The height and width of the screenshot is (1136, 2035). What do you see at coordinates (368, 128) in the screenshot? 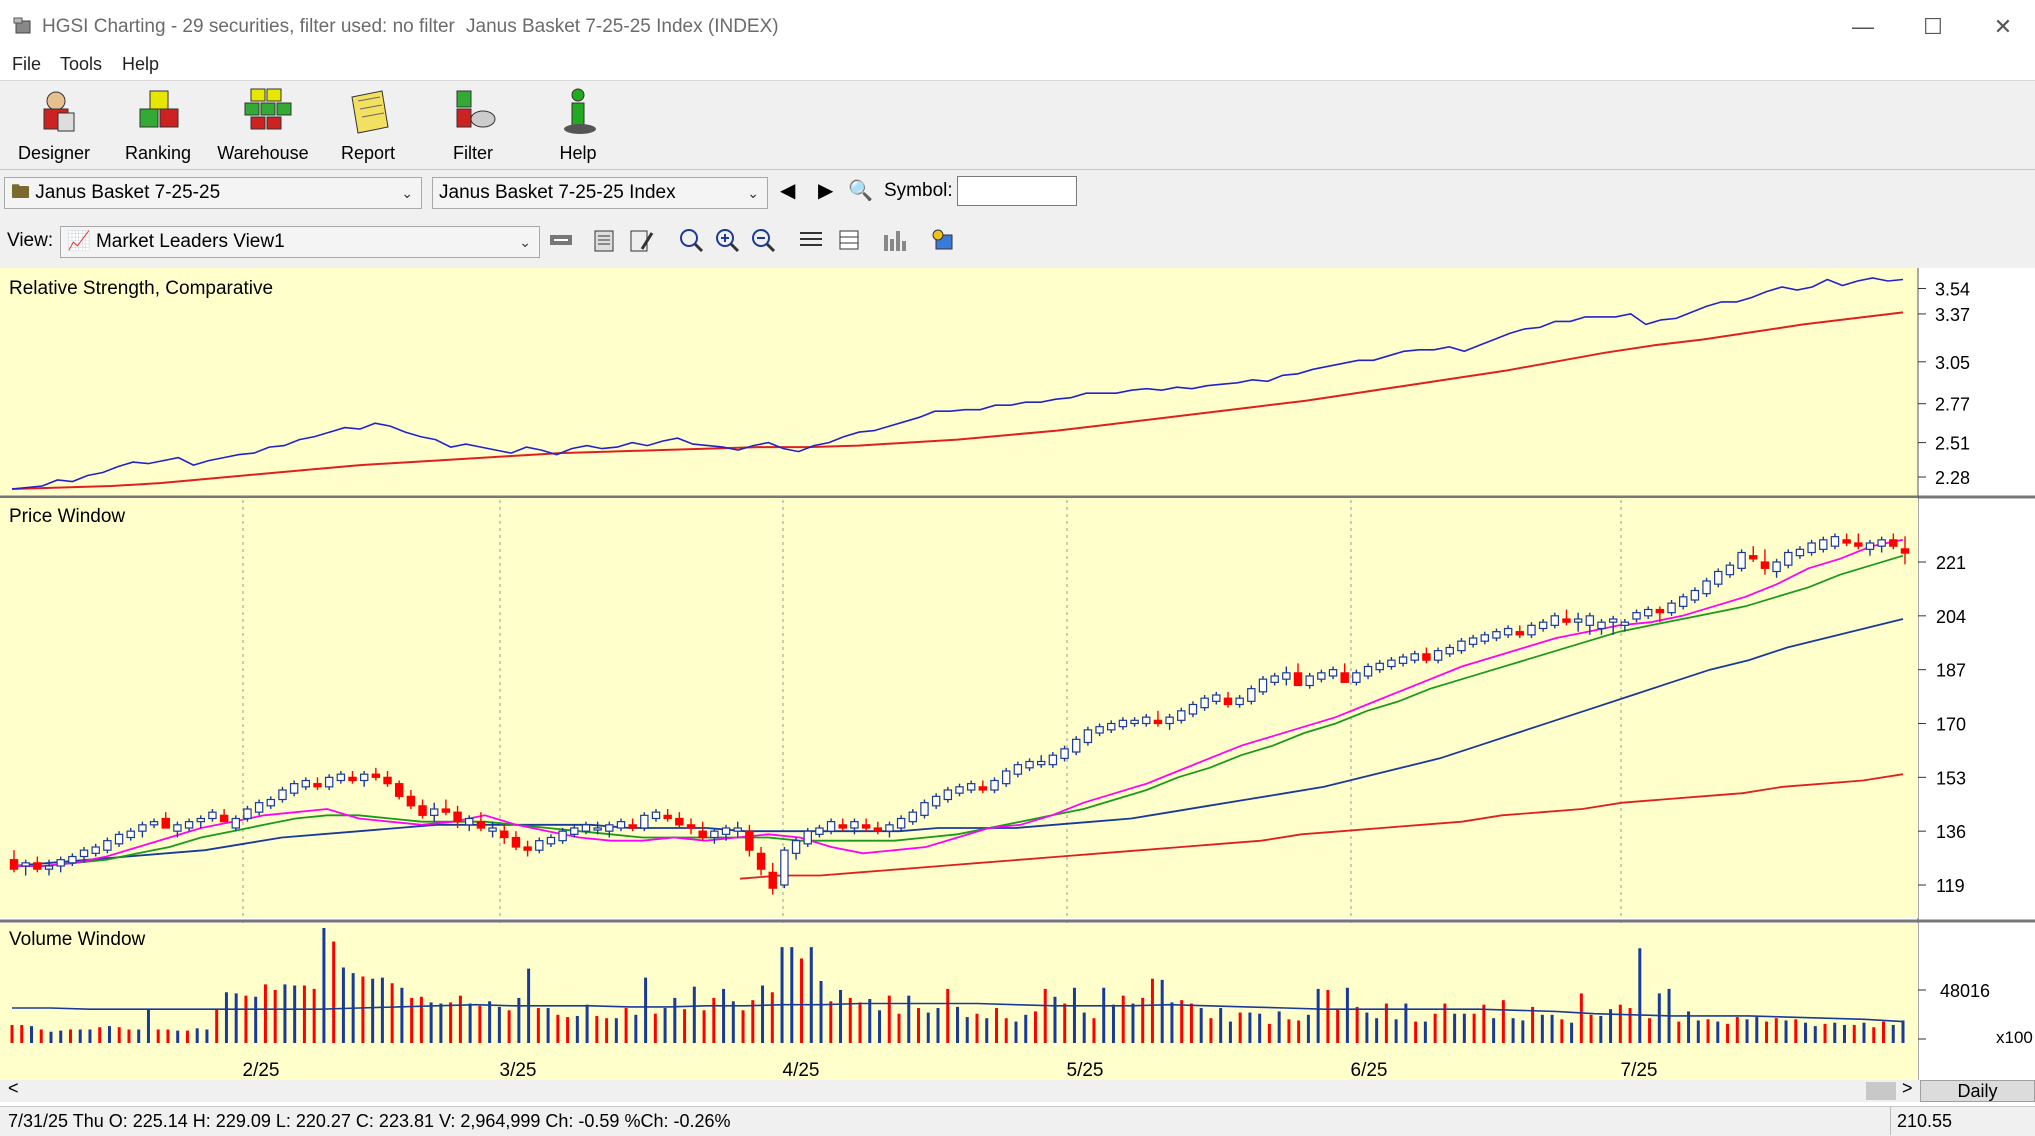
I see `report-button: Report` at bounding box center [368, 128].